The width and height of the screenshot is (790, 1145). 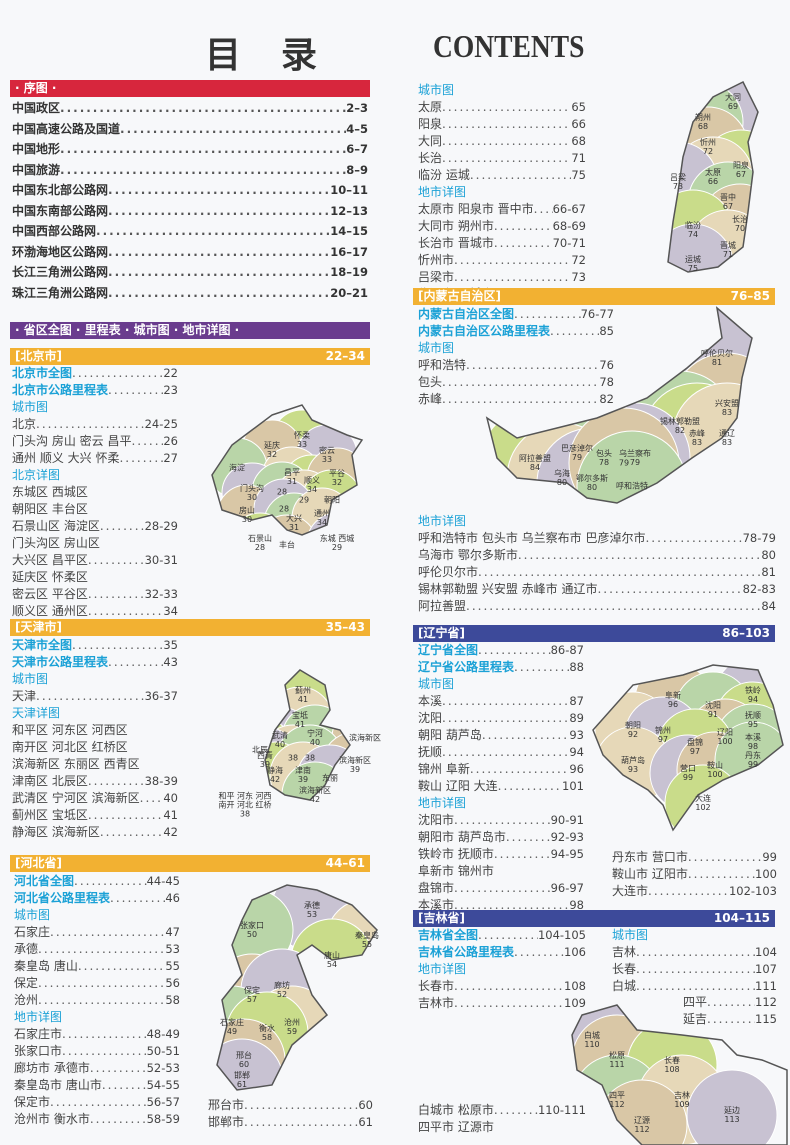 I want to click on toc-entry: 白城市 松原市 110-111, so click(x=502, y=1110).